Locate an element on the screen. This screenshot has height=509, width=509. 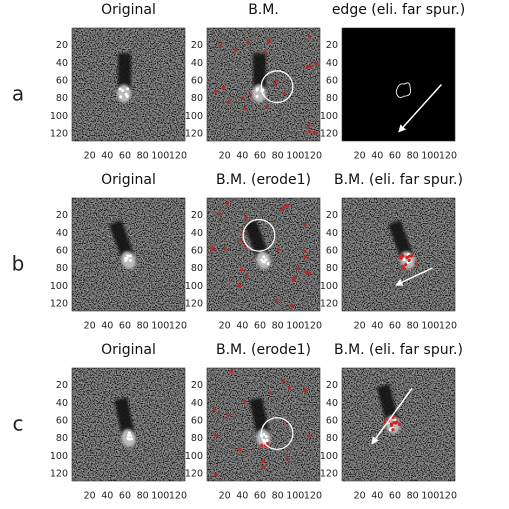
target-blob is located at coordinates (128, 260).